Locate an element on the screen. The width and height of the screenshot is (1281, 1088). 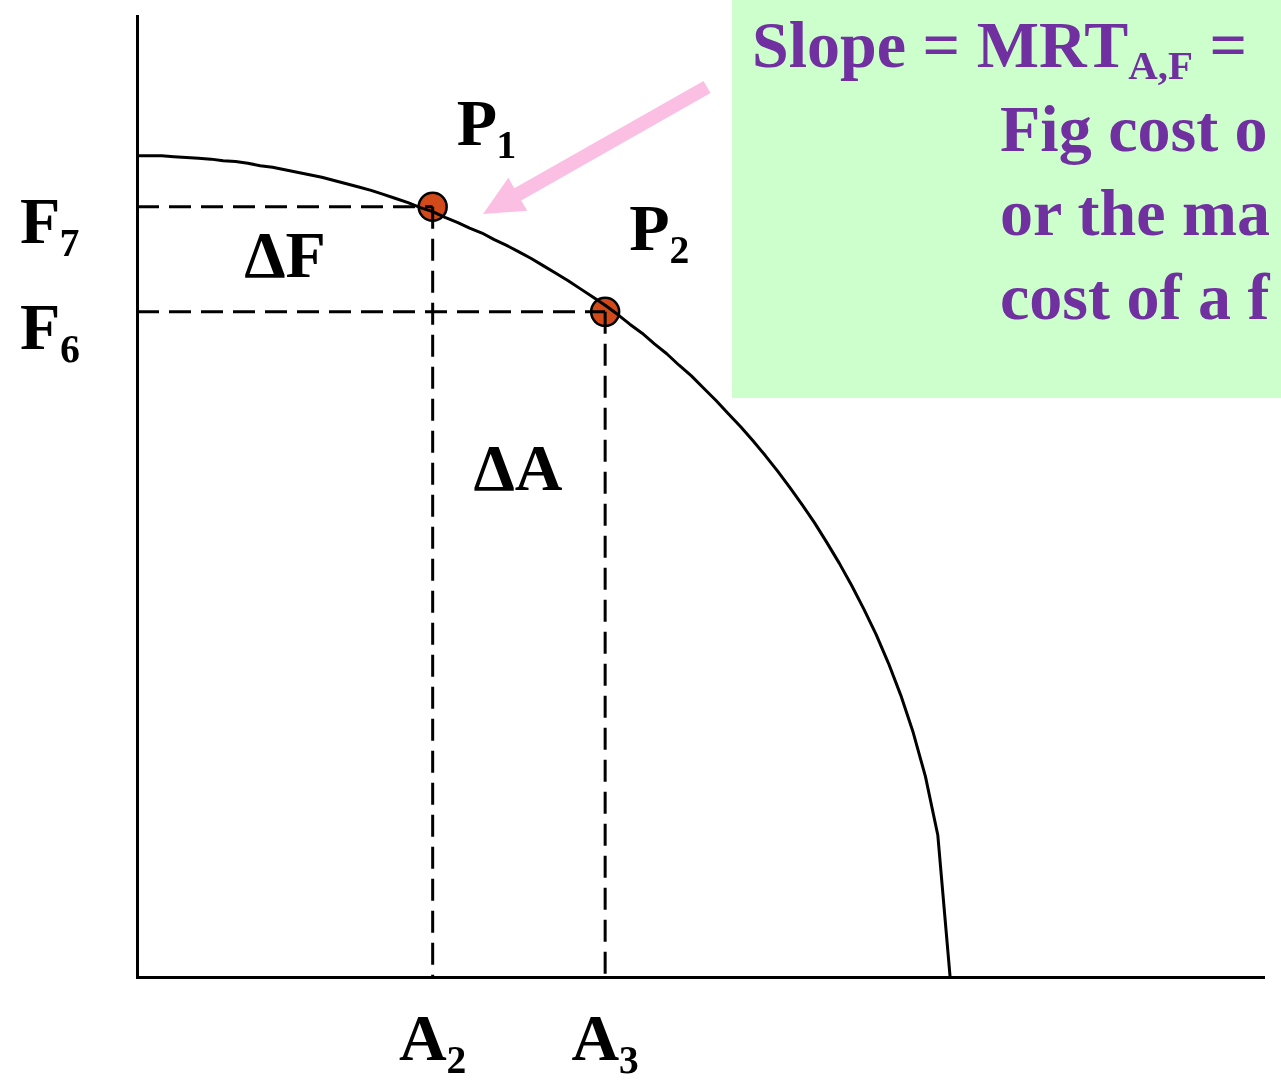
annotation: ΔF is located at coordinates (285, 254).